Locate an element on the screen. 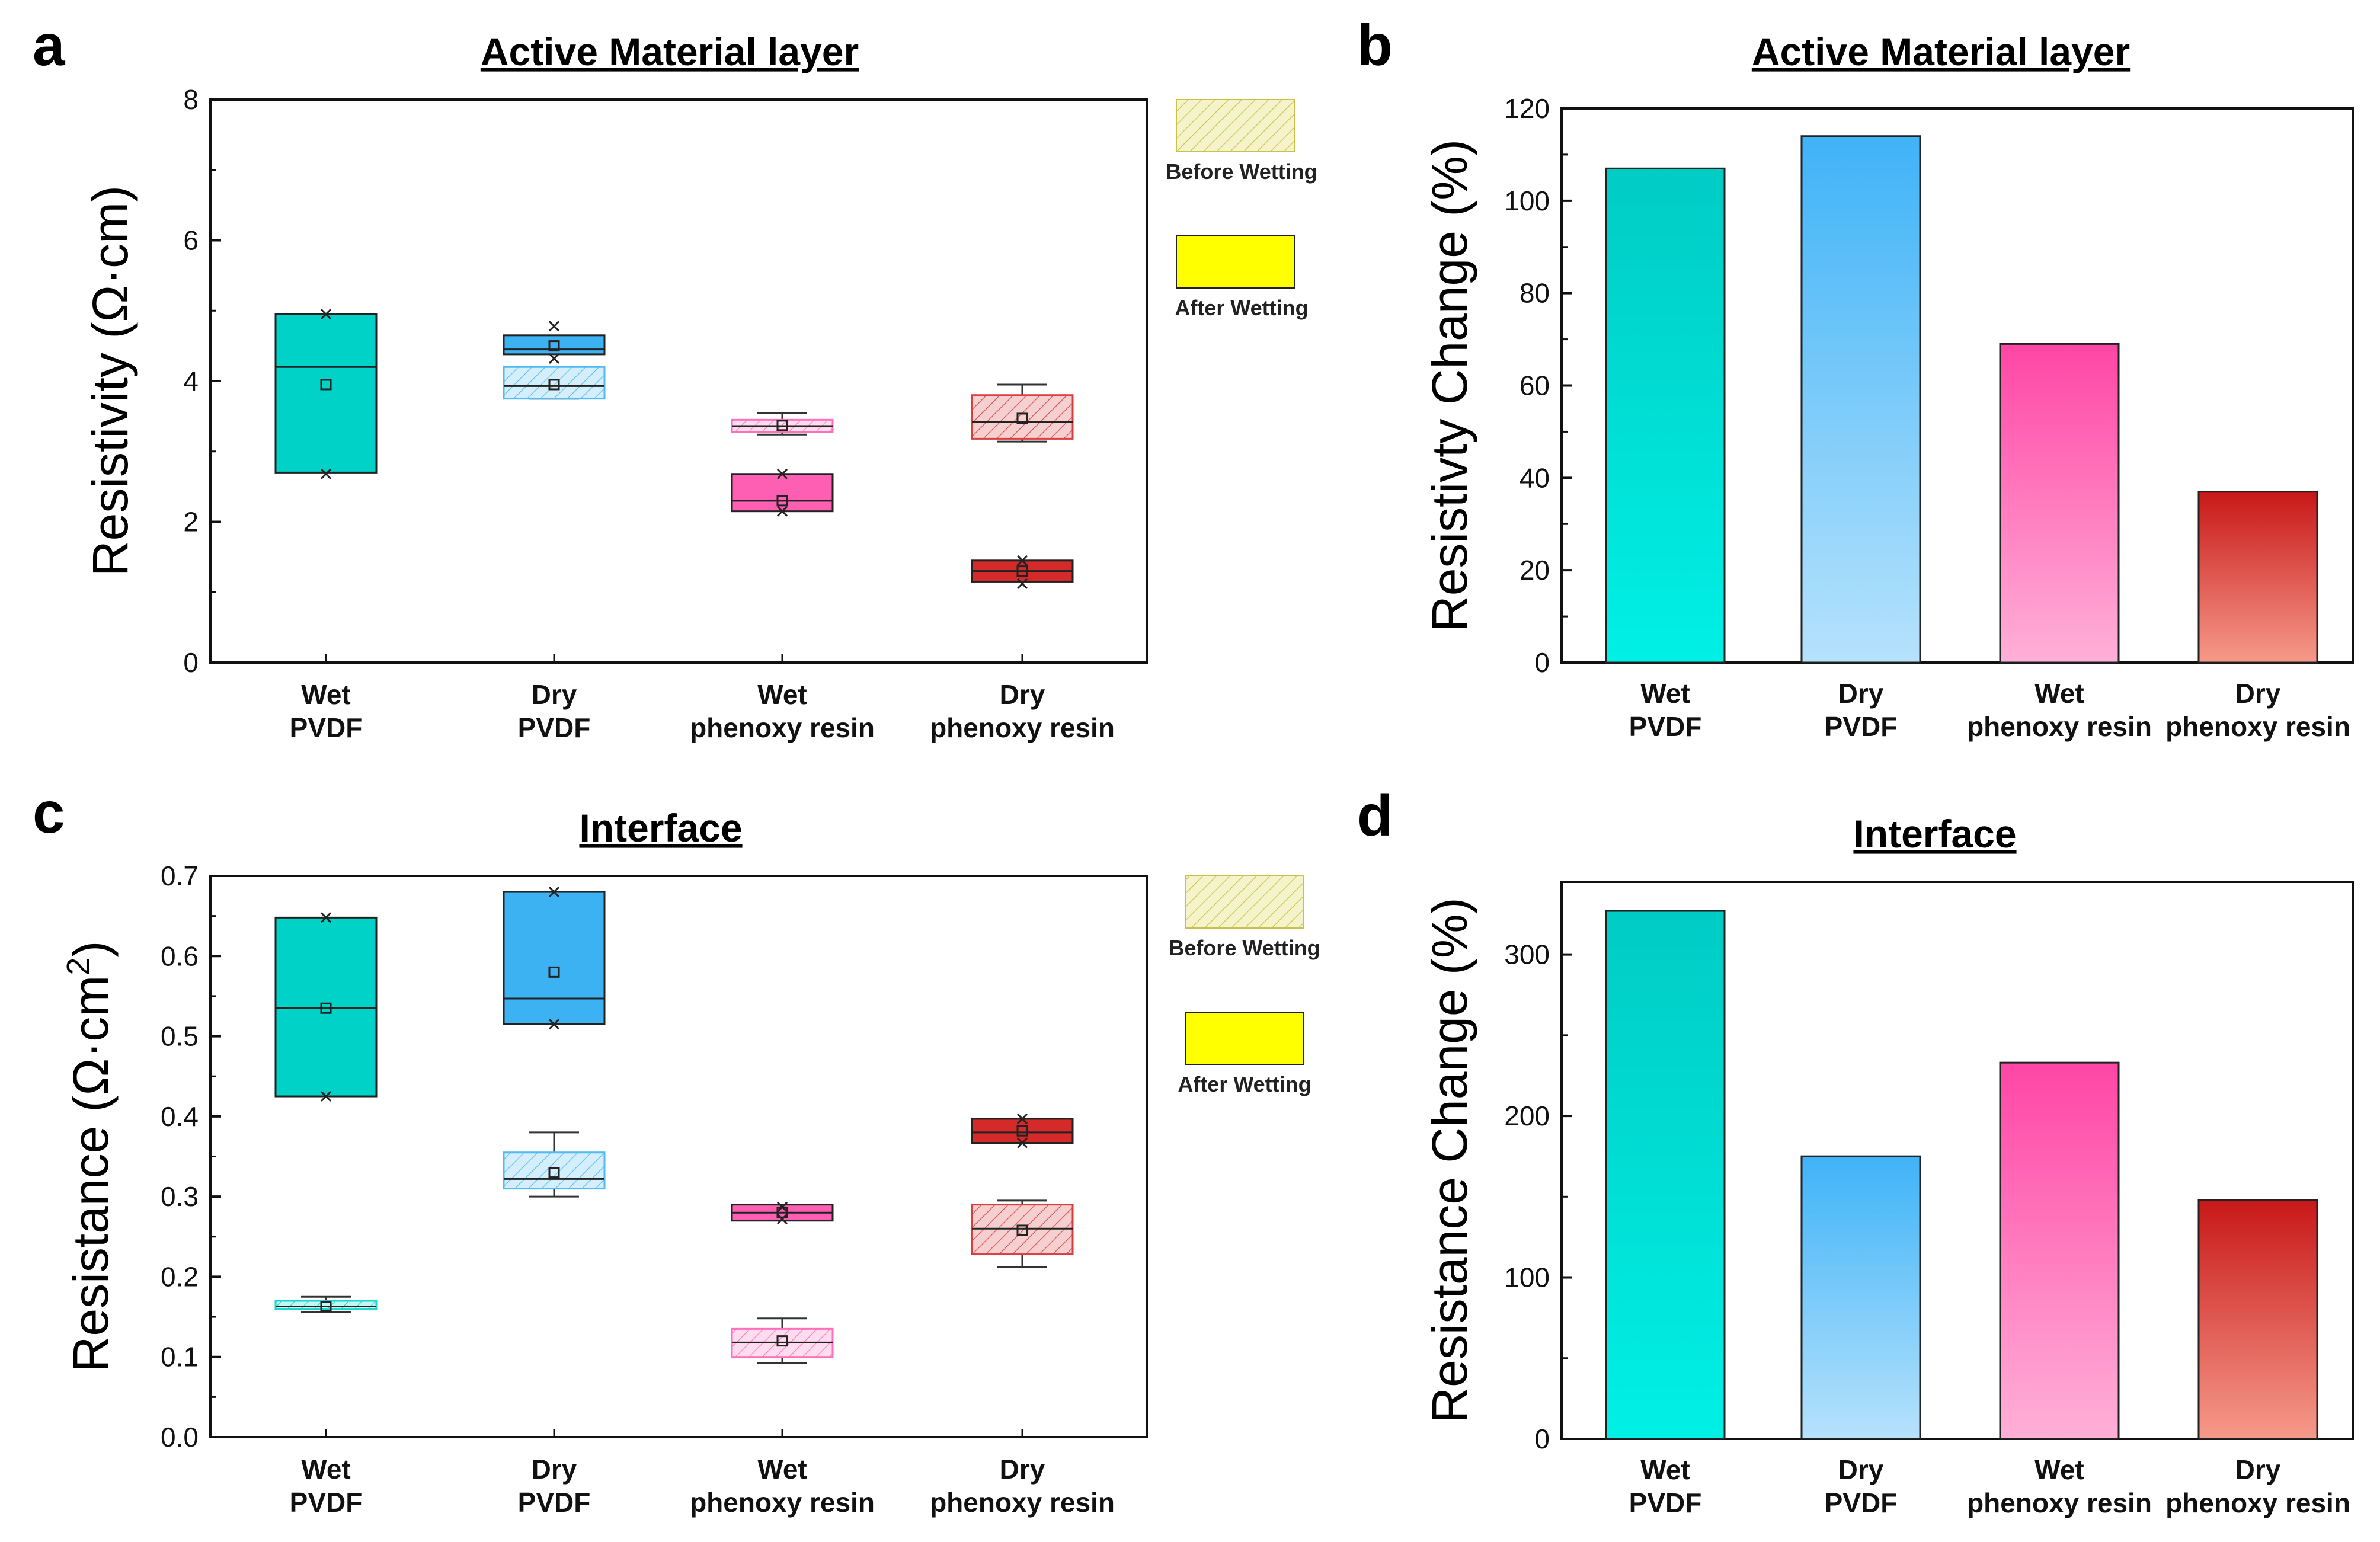 This screenshot has width=2380, height=1542. y-axis-label: Resistivity (Ω·cm) is located at coordinates (110, 381).